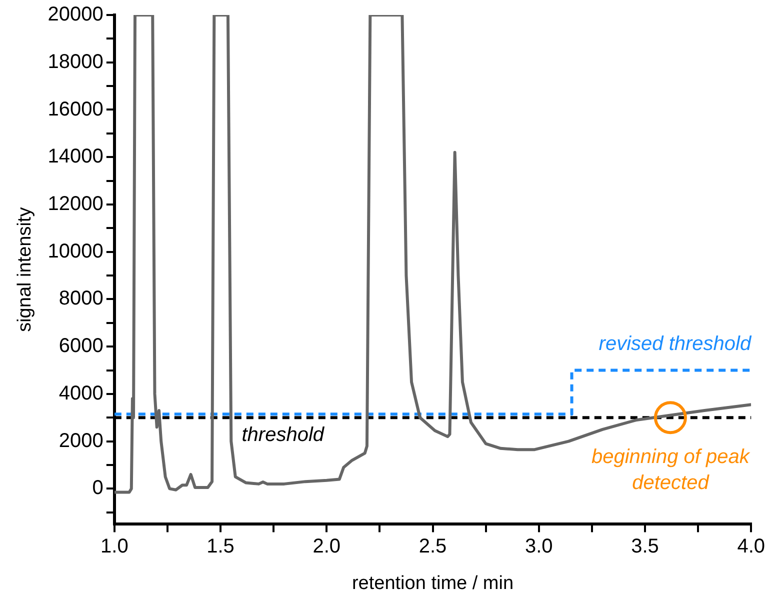  I want to click on x-tick-label: 3.0, so click(538, 547).